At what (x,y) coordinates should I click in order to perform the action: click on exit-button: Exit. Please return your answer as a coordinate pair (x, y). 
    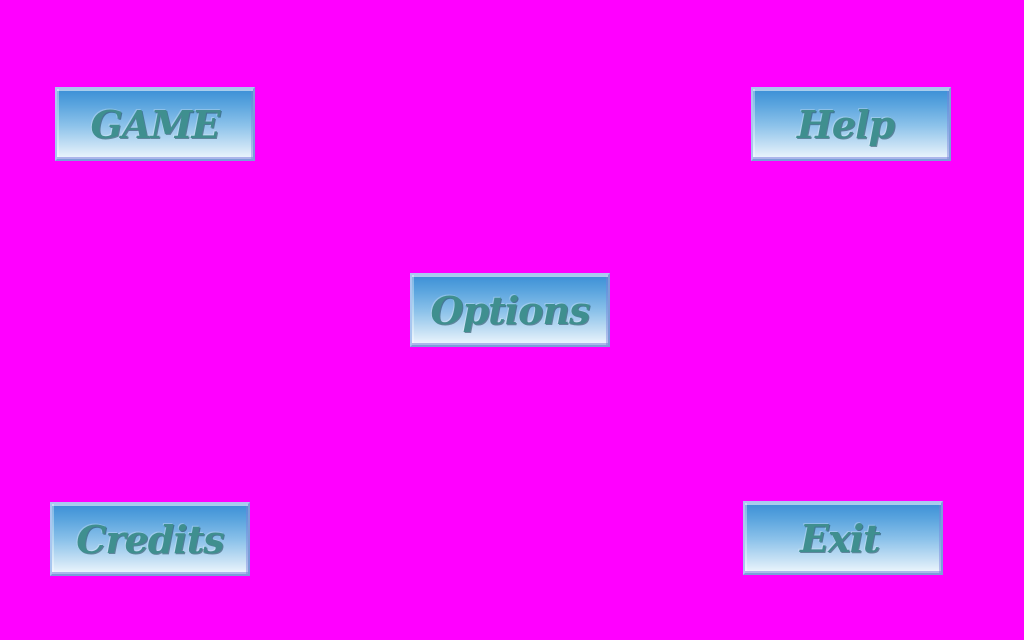
    Looking at the image, I should click on (843, 538).